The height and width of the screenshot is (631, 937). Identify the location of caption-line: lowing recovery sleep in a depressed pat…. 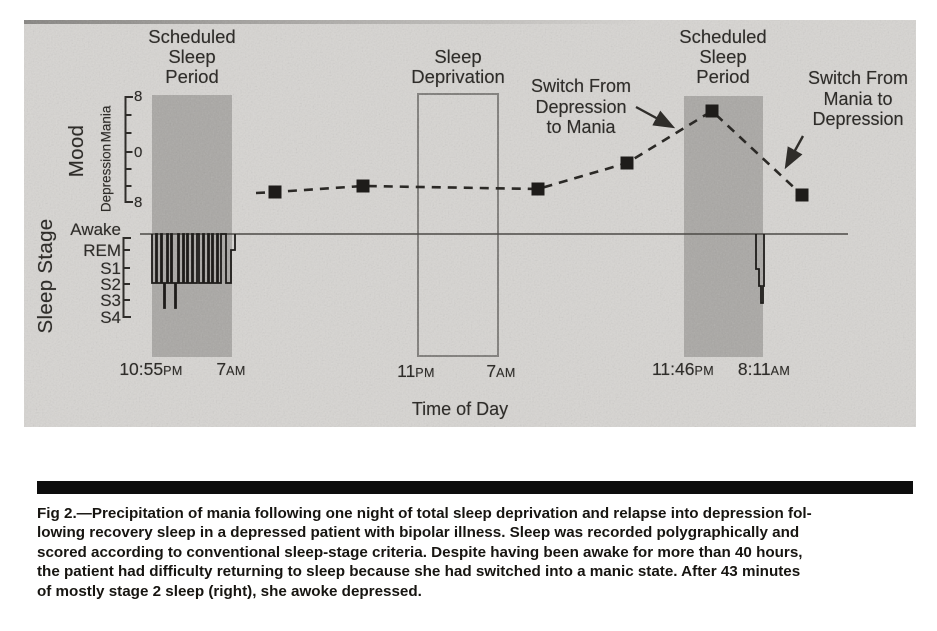
(418, 533).